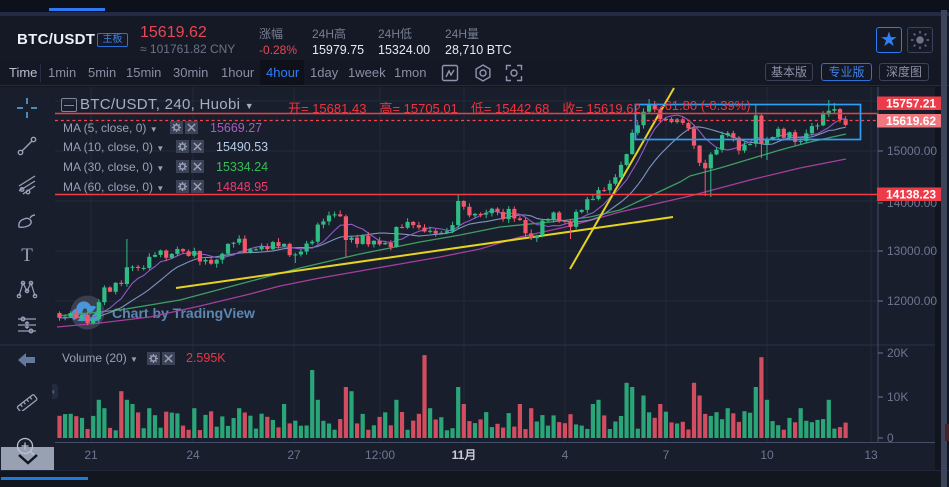  What do you see at coordinates (193, 455) in the screenshot?
I see `svg-text: 24` at bounding box center [193, 455].